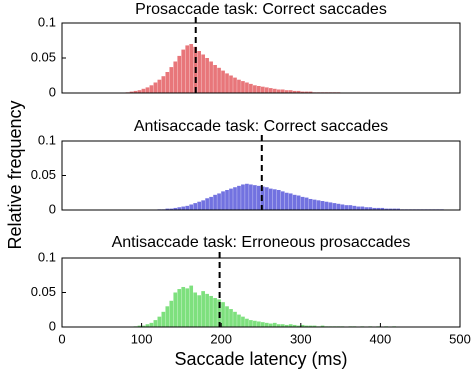 The image size is (474, 376). I want to click on x-tick-label: 400, so click(381, 338).